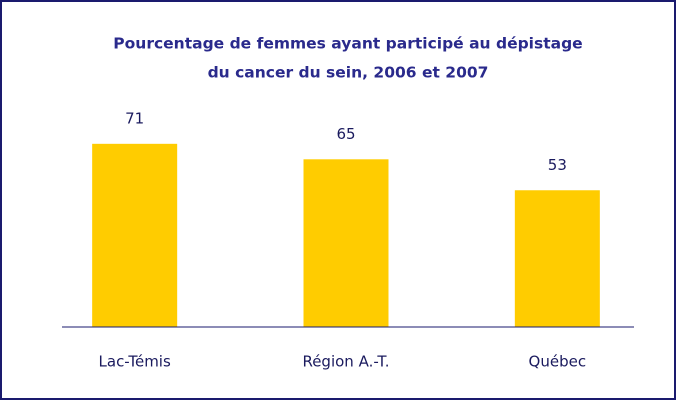  What do you see at coordinates (345, 362) in the screenshot?
I see `x-tick-label: Région A.-T.` at bounding box center [345, 362].